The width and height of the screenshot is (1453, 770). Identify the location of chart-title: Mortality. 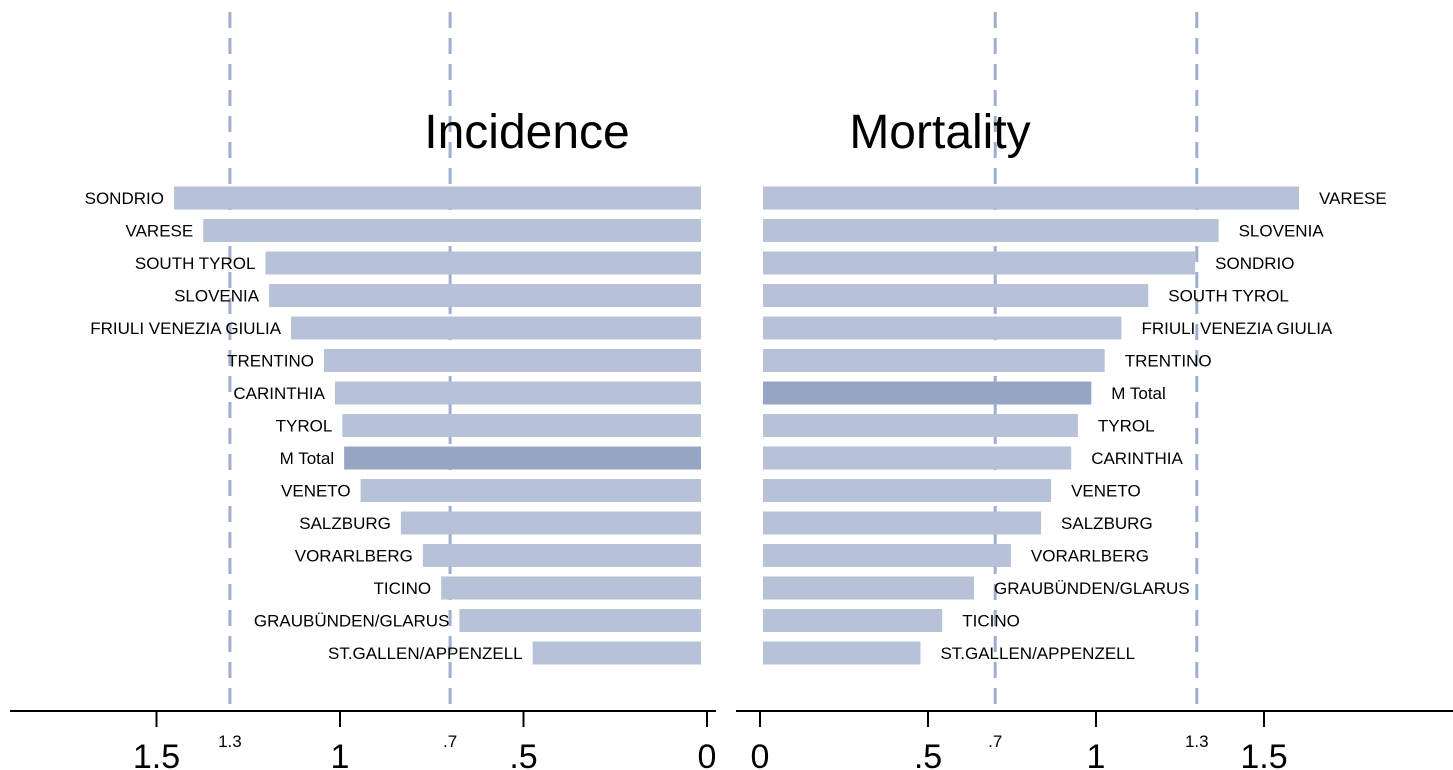
(939, 132).